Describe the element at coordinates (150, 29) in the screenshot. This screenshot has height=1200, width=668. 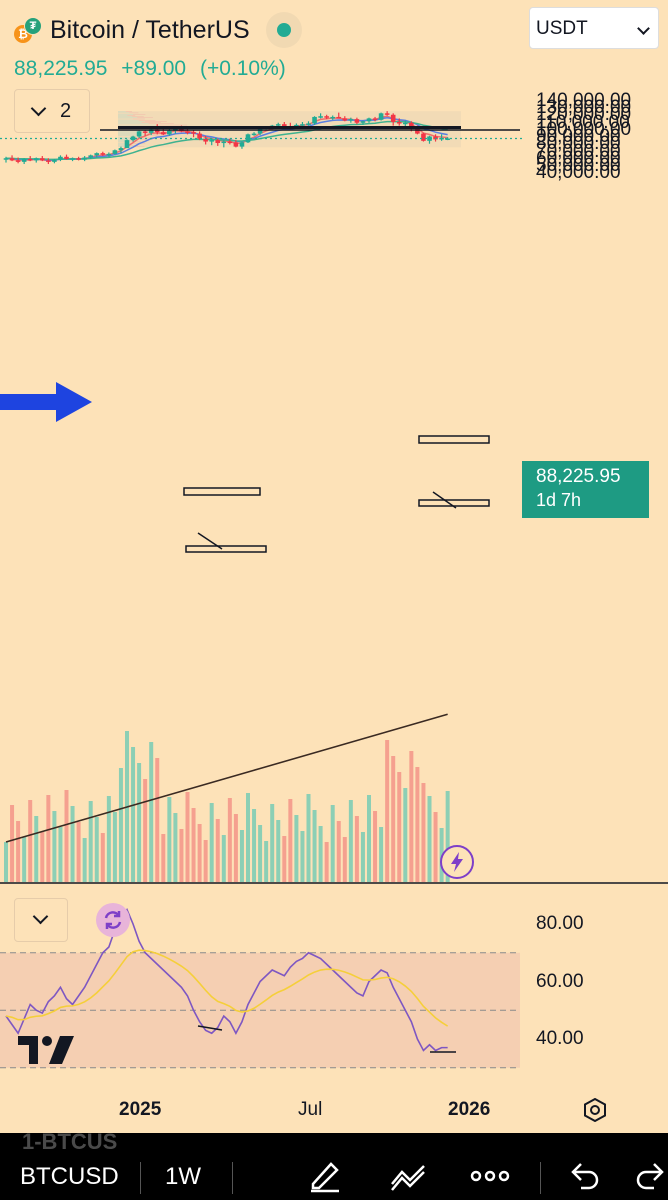
I see `symbol-title: Bitcoin / TetherUS` at that location.